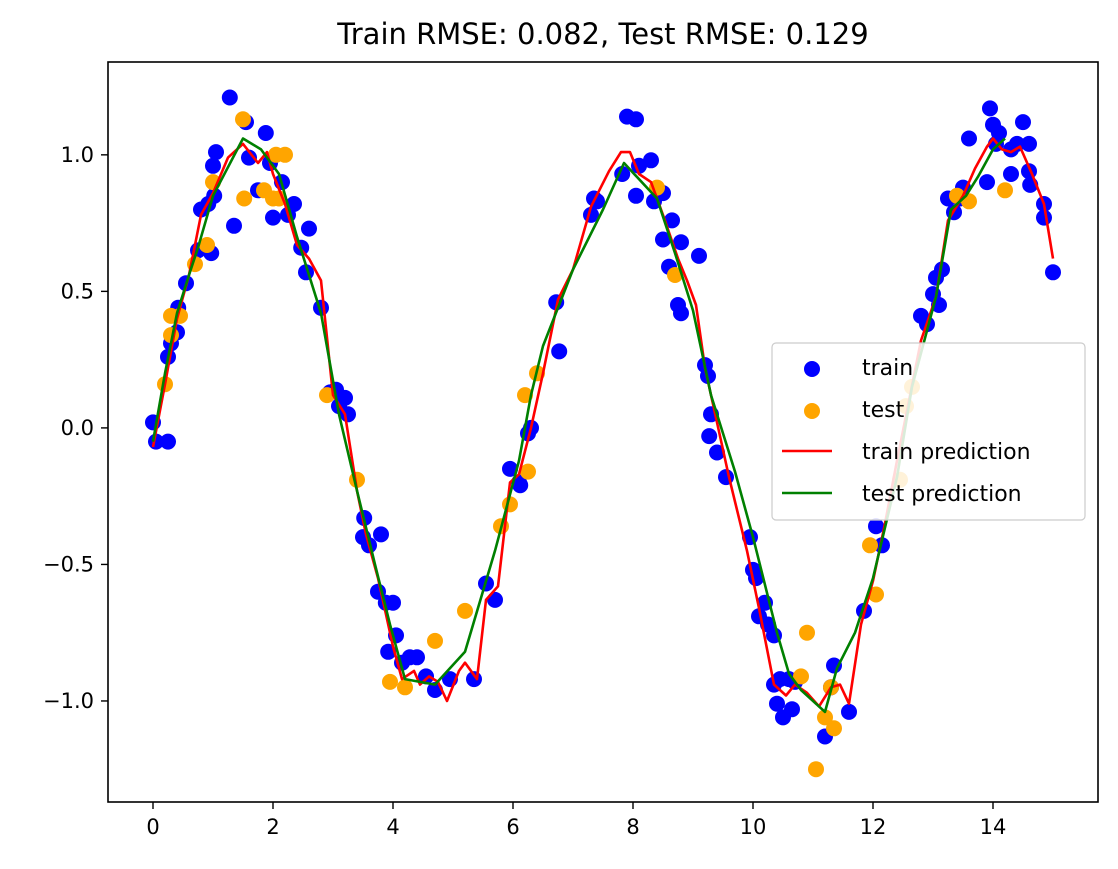  I want to click on x-tick-label: 8, so click(632, 827).